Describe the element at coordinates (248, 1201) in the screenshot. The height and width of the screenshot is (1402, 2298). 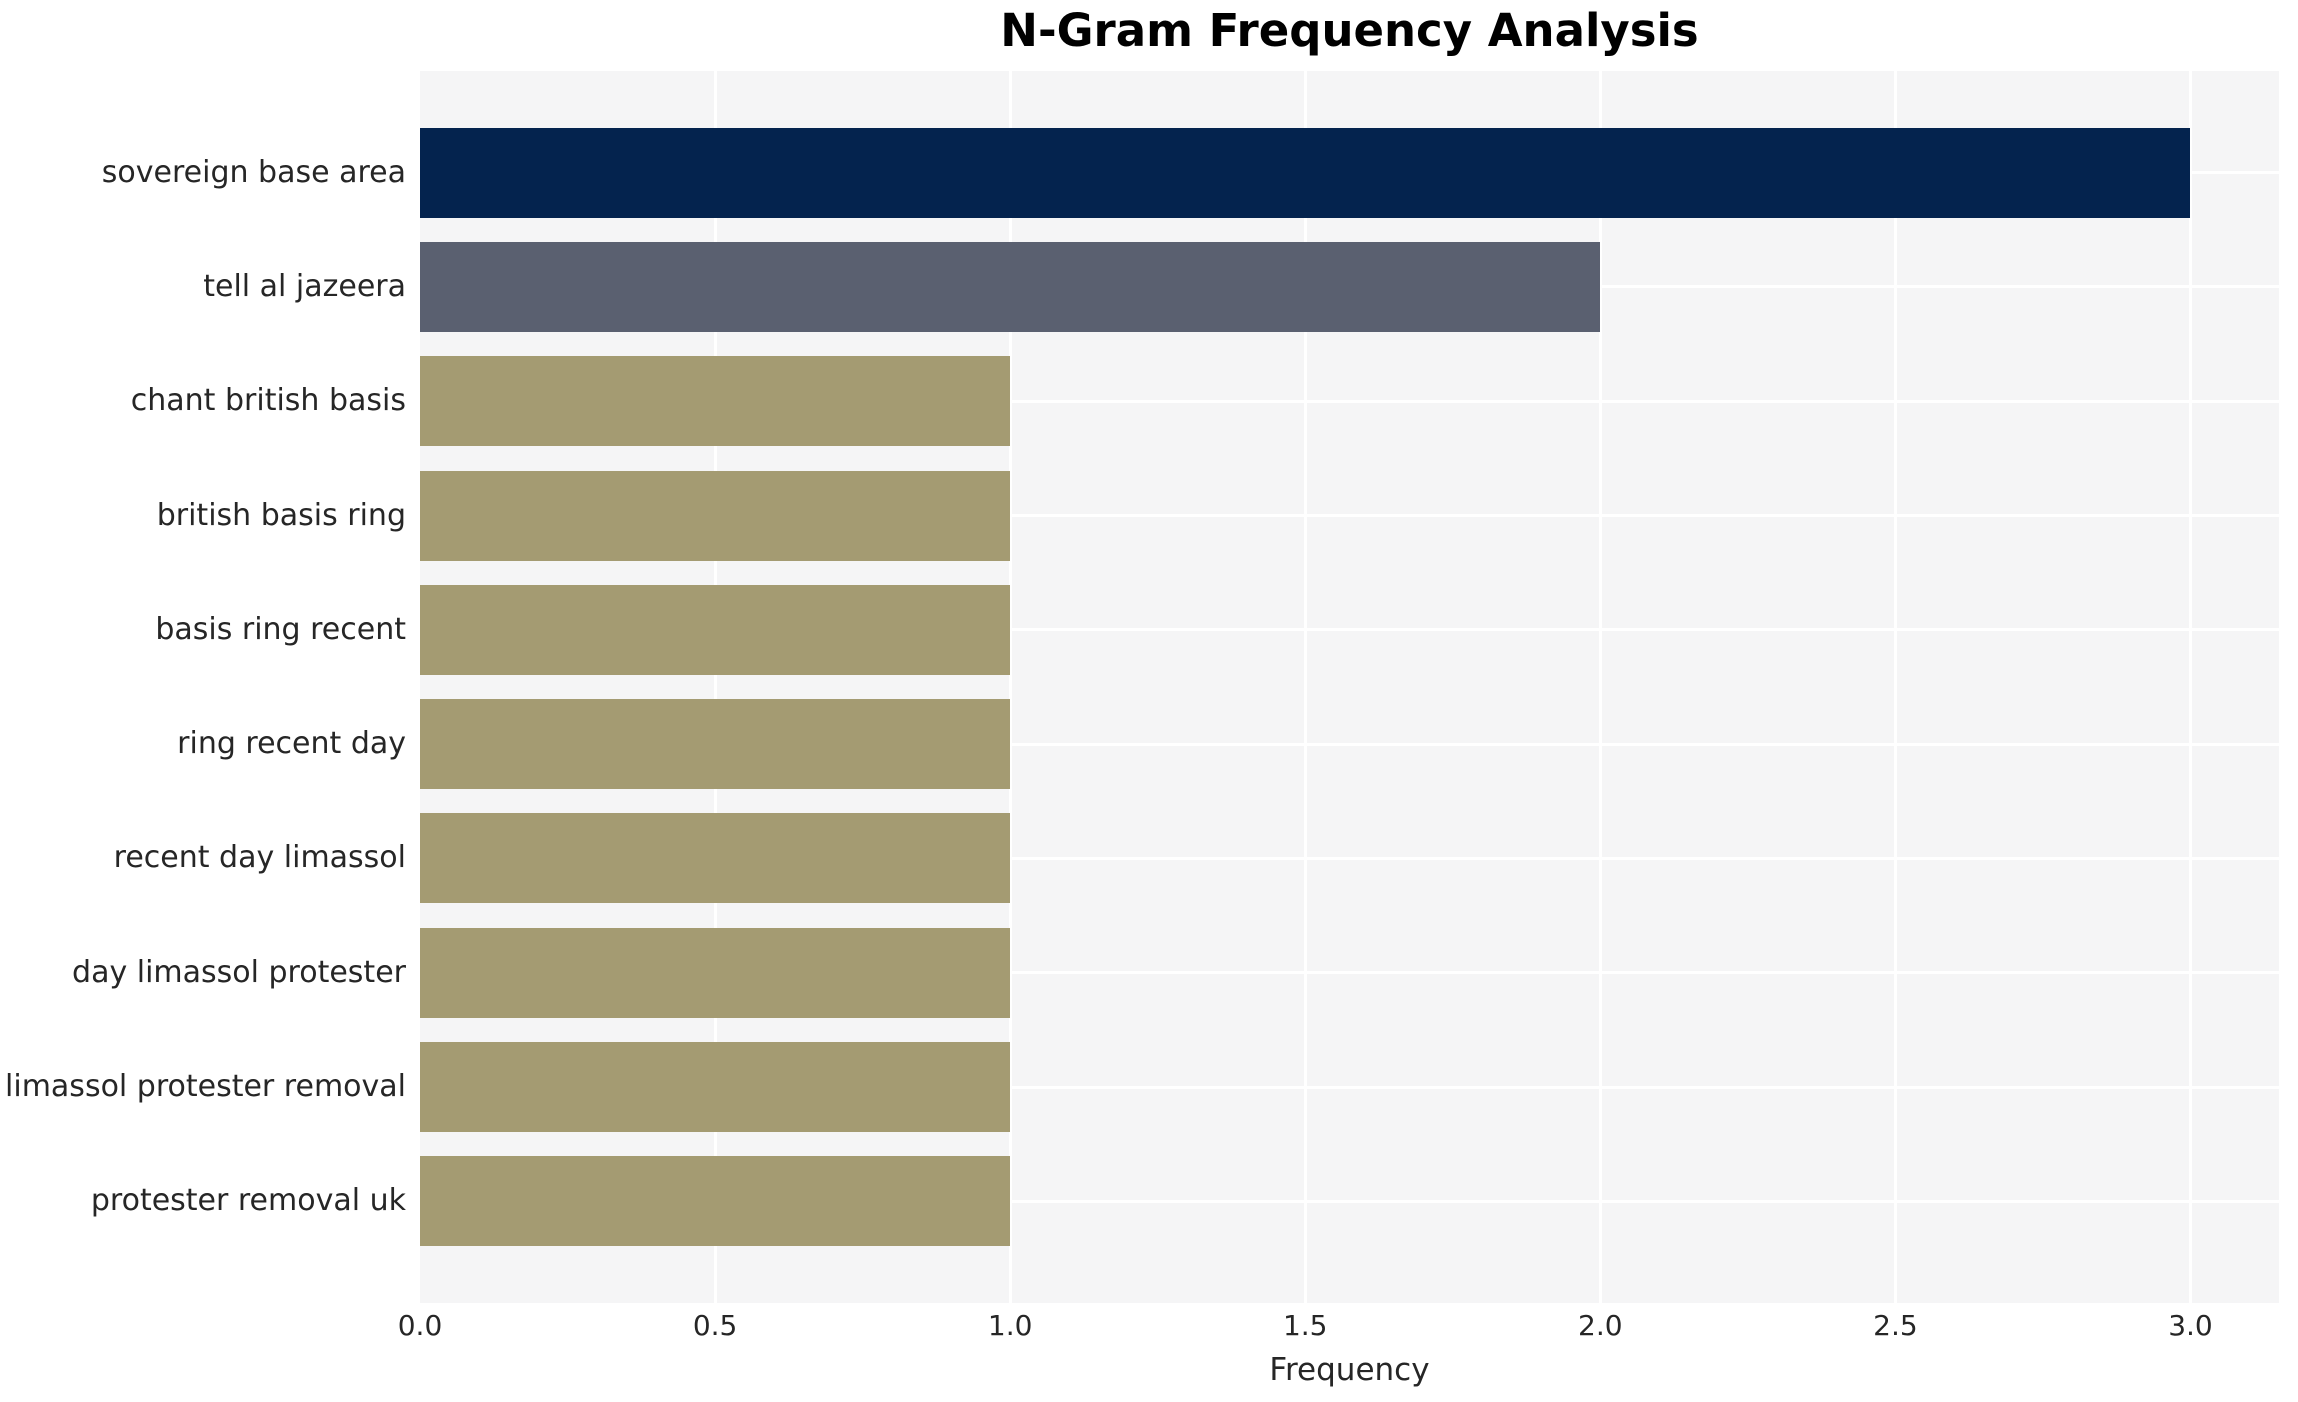
I see `category-label-protester-removal-uk: protester removal uk` at that location.